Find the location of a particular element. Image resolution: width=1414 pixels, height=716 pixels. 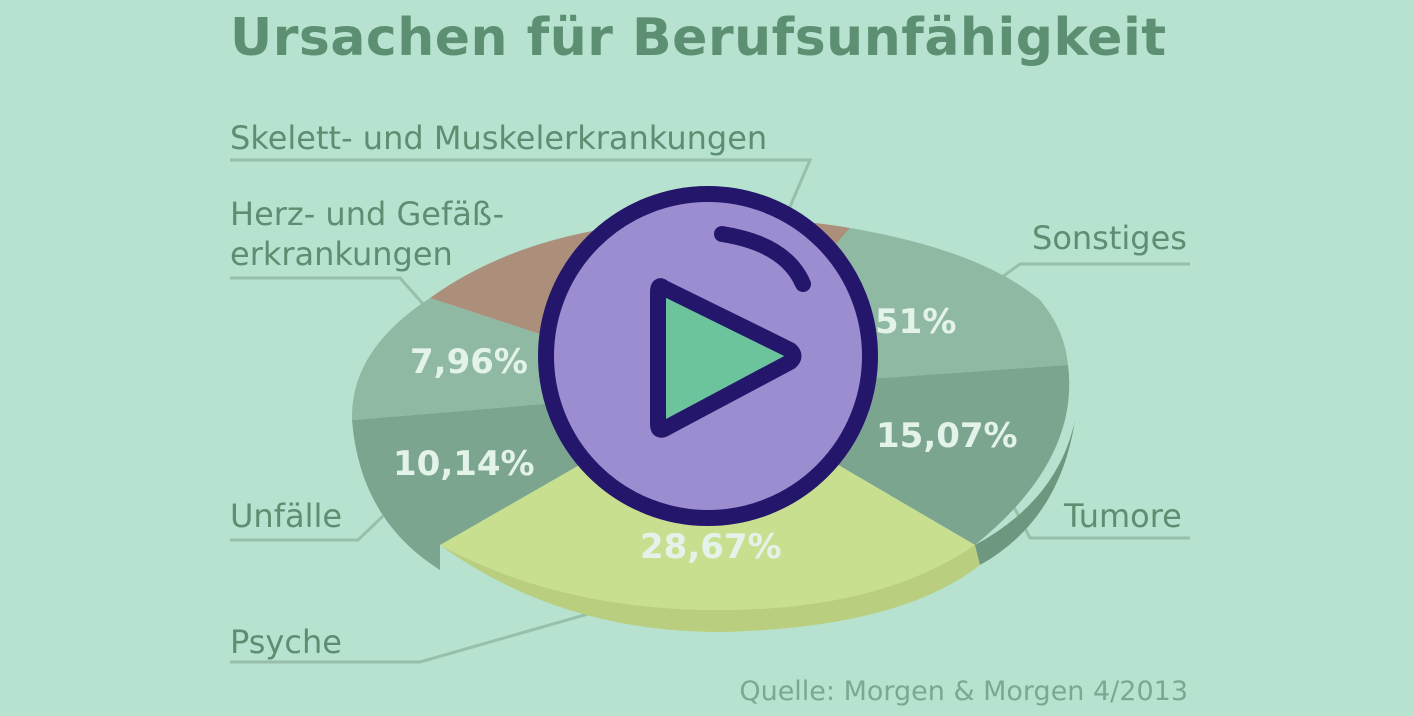

label-skelett: Skelett- und Muskelerkrankungen is located at coordinates (499, 138).